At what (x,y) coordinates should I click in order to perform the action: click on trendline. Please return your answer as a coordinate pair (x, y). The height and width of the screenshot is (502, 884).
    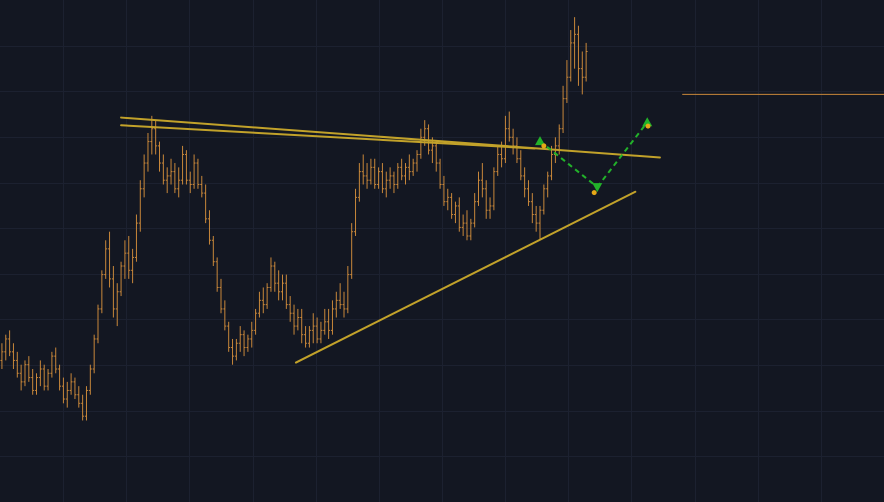
    Looking at the image, I should click on (465, 277).